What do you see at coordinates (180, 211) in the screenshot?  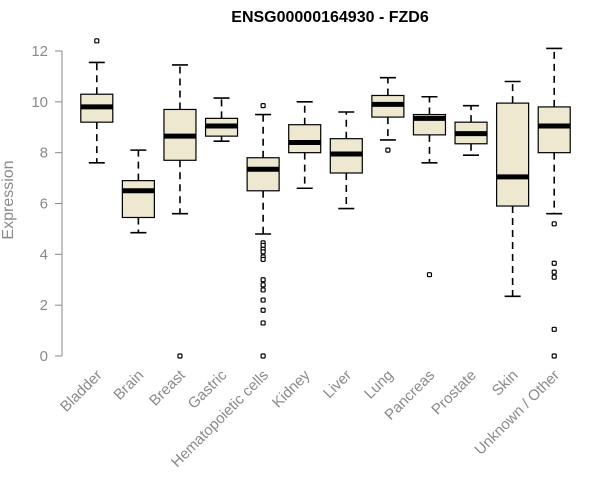 I see `box-breast` at bounding box center [180, 211].